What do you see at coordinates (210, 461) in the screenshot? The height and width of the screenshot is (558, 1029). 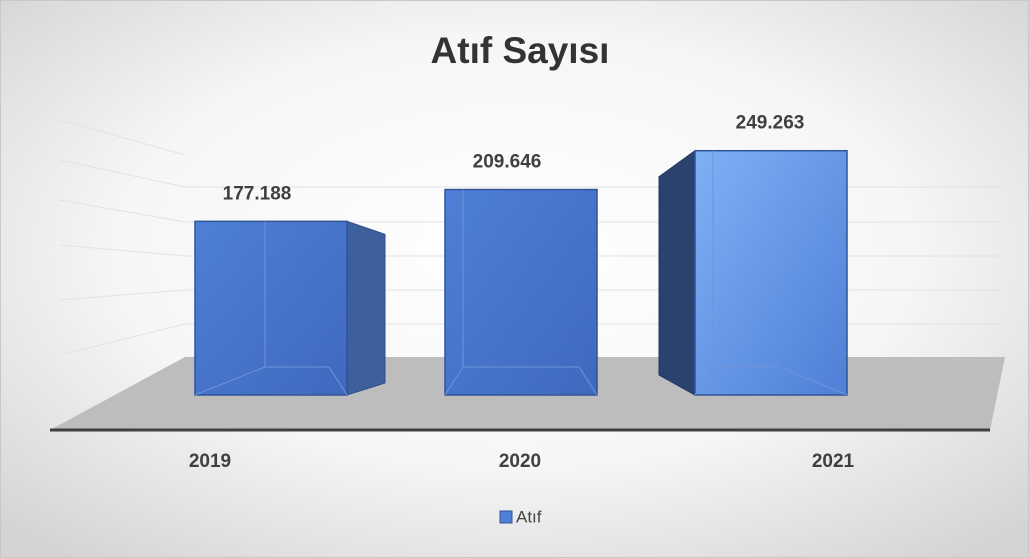 I see `x-tick-label: 2019` at bounding box center [210, 461].